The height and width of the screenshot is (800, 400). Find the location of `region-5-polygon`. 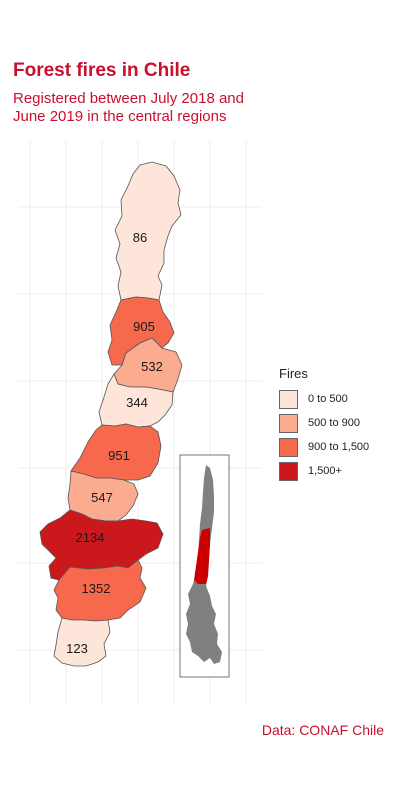

region-5-polygon is located at coordinates (116, 452).